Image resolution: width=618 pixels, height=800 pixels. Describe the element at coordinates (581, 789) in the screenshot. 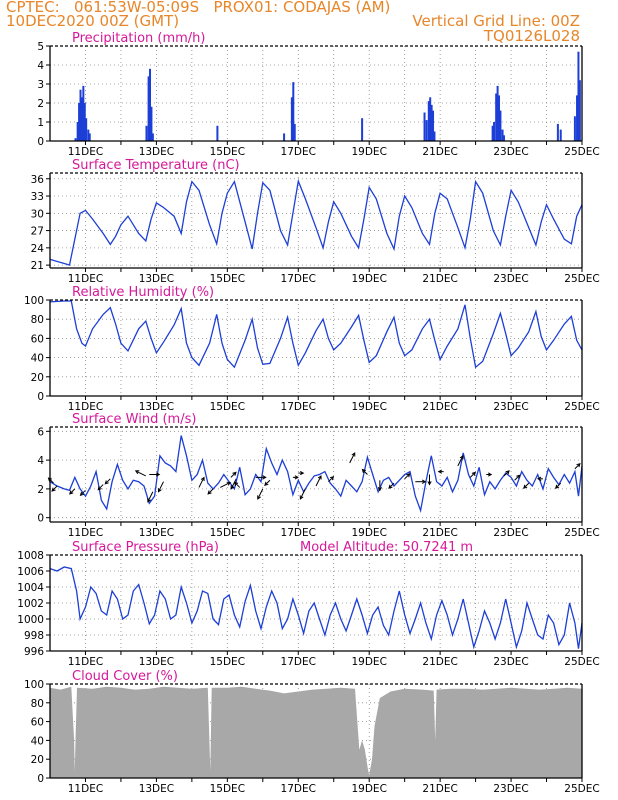

I see `x-tick-label: 25DEC` at that location.